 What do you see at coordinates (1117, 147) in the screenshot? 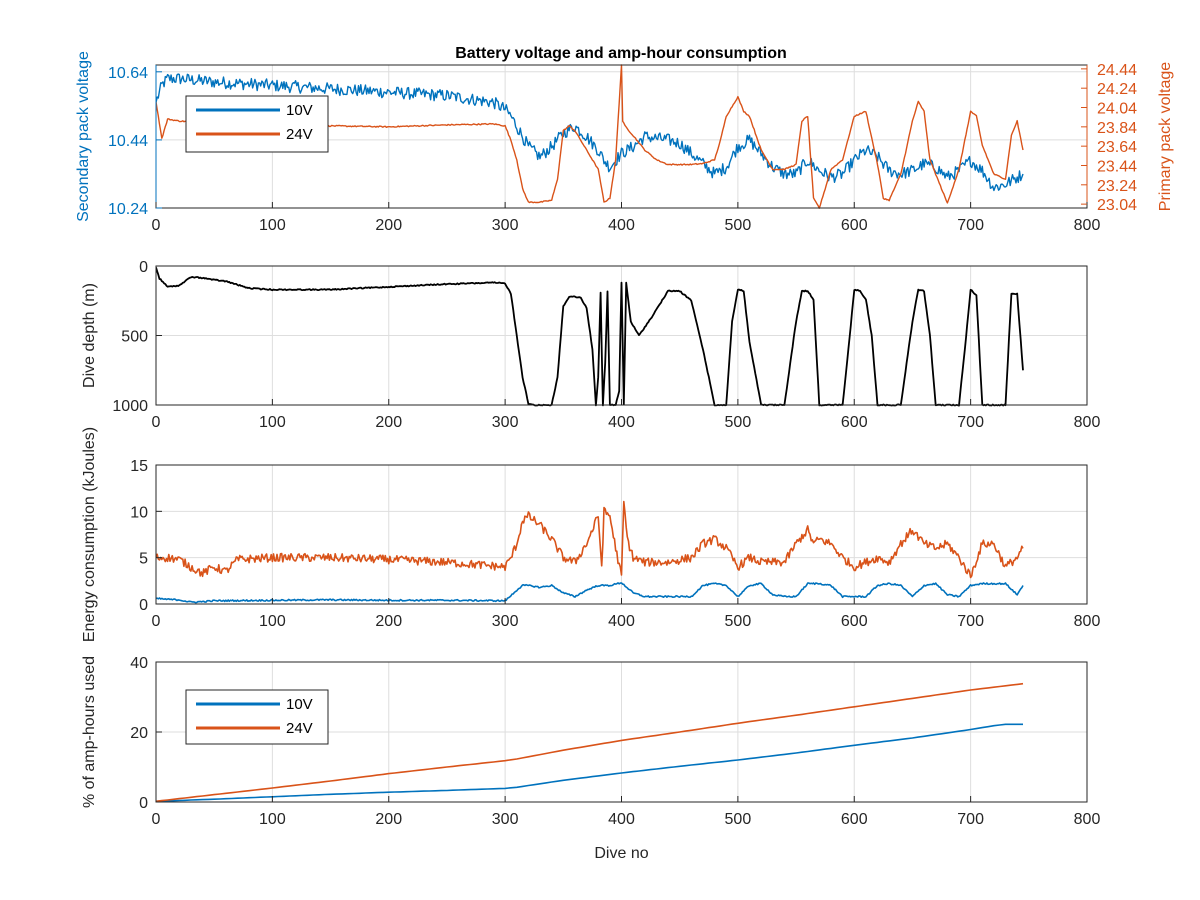
I see `y-right-tick-label: 23.64` at bounding box center [1117, 147].